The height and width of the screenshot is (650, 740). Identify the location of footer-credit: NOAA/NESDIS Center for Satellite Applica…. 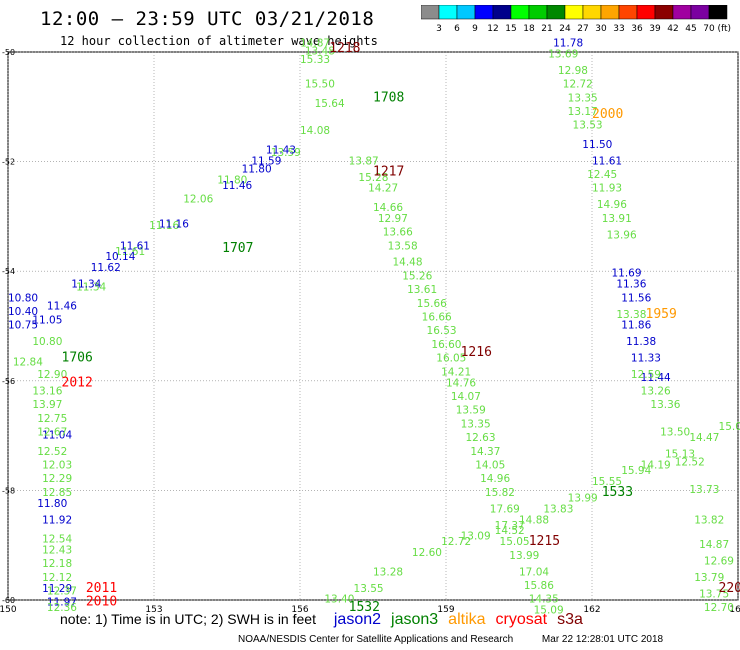
(463, 639).